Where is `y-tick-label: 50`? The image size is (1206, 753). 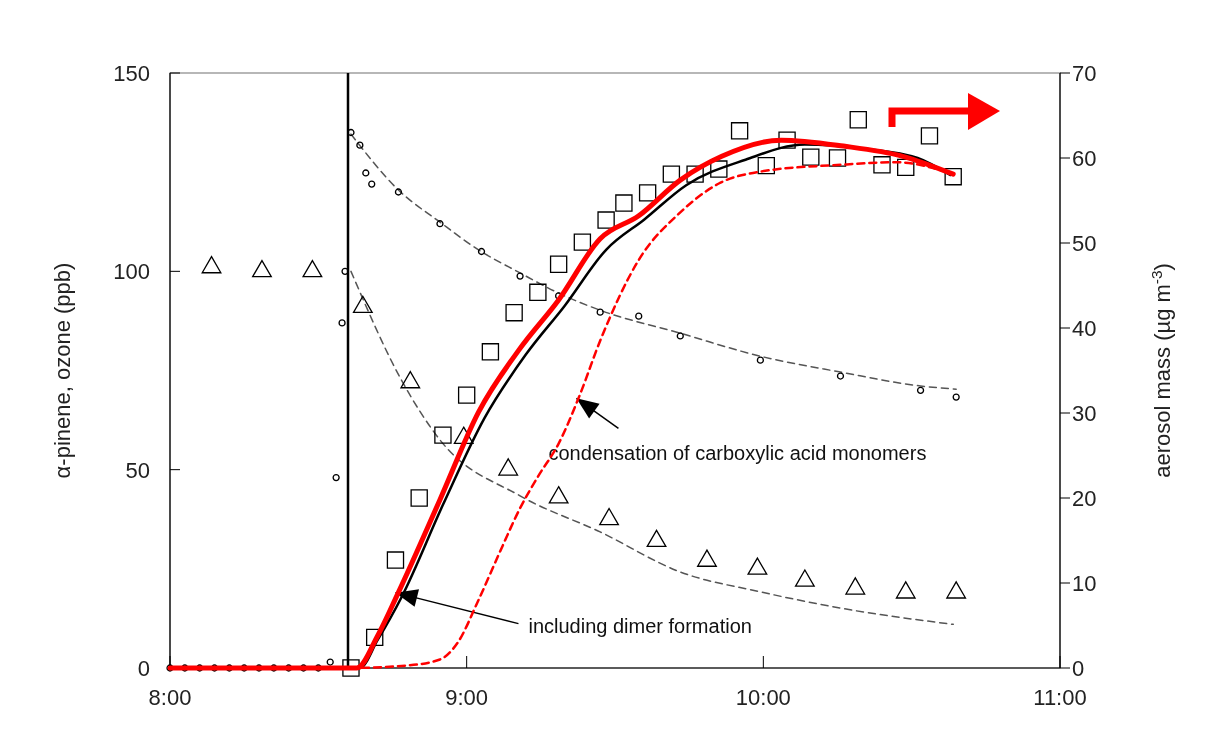 y-tick-label: 50 is located at coordinates (137, 470).